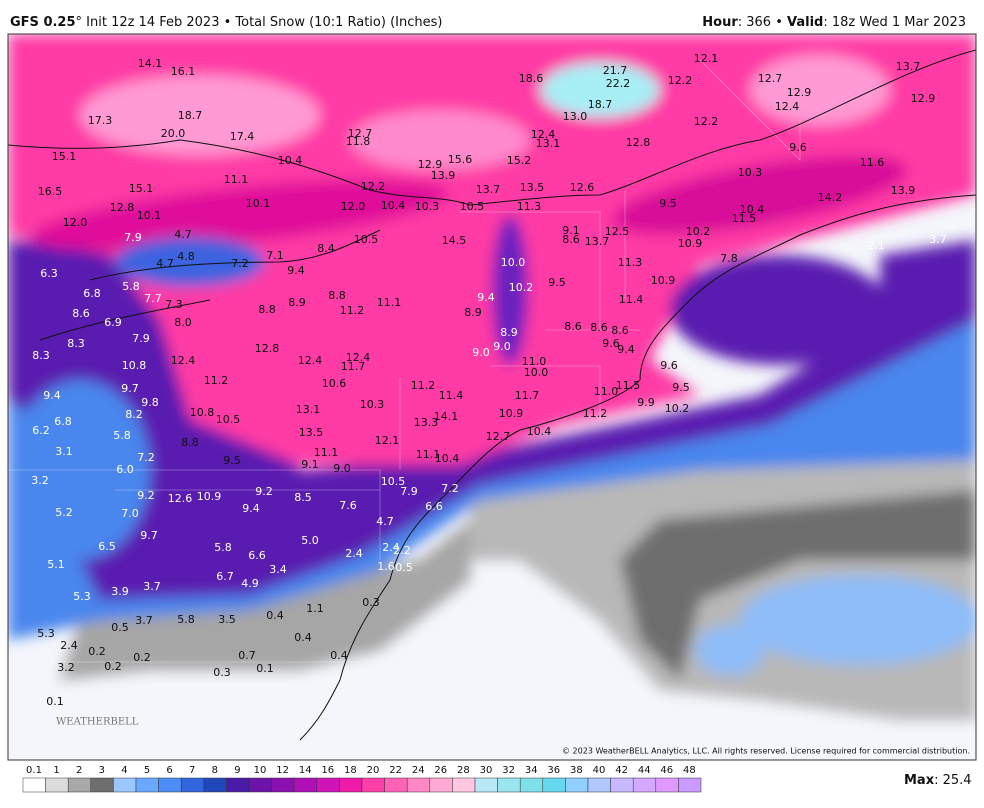  I want to click on snow-label: 8.0, so click(183, 322).